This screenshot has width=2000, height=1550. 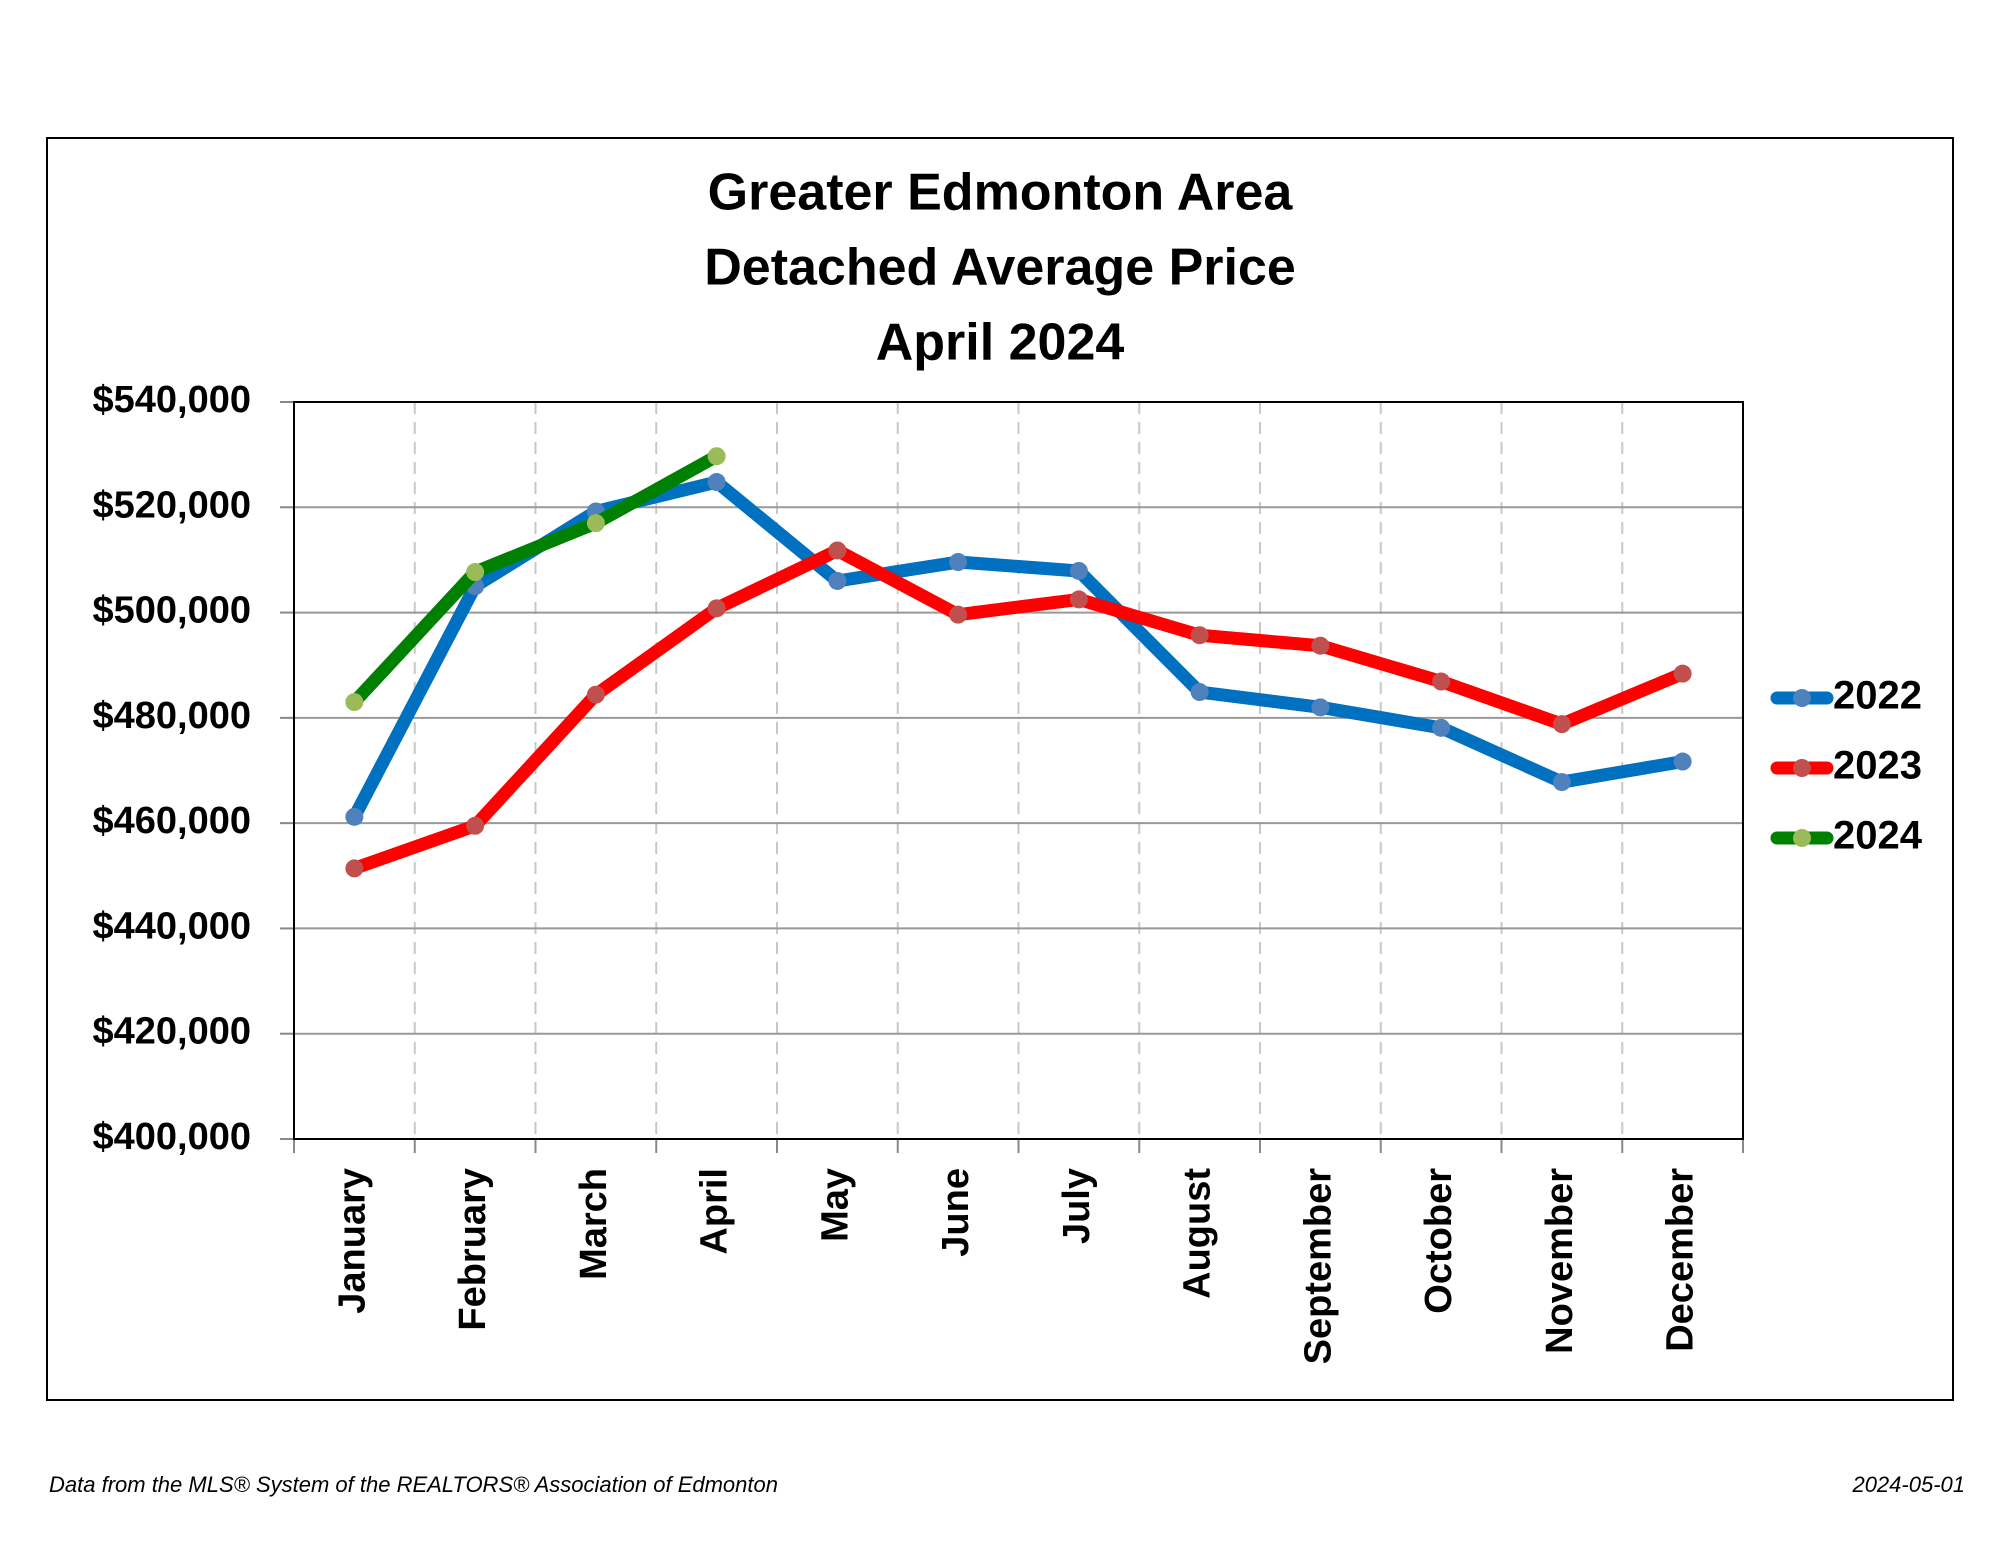 What do you see at coordinates (172, 611) in the screenshot?
I see `y-tick-label: $500,000` at bounding box center [172, 611].